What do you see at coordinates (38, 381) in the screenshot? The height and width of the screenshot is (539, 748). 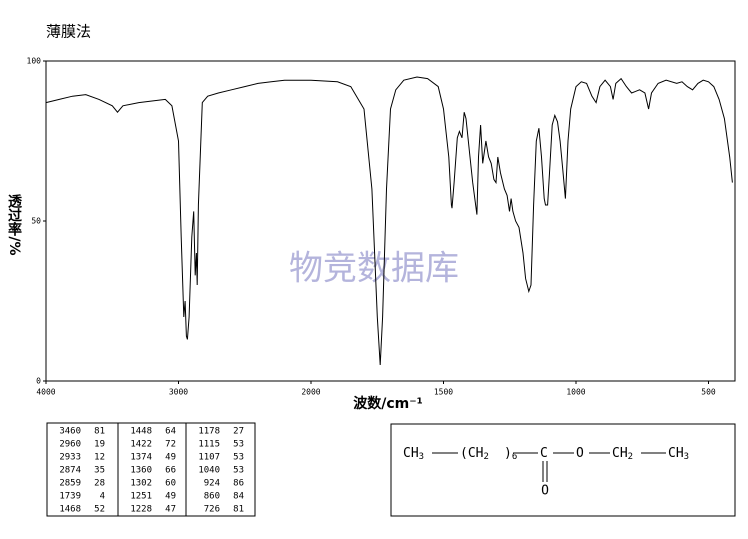 I see `y-tick-label: 0` at bounding box center [38, 381].